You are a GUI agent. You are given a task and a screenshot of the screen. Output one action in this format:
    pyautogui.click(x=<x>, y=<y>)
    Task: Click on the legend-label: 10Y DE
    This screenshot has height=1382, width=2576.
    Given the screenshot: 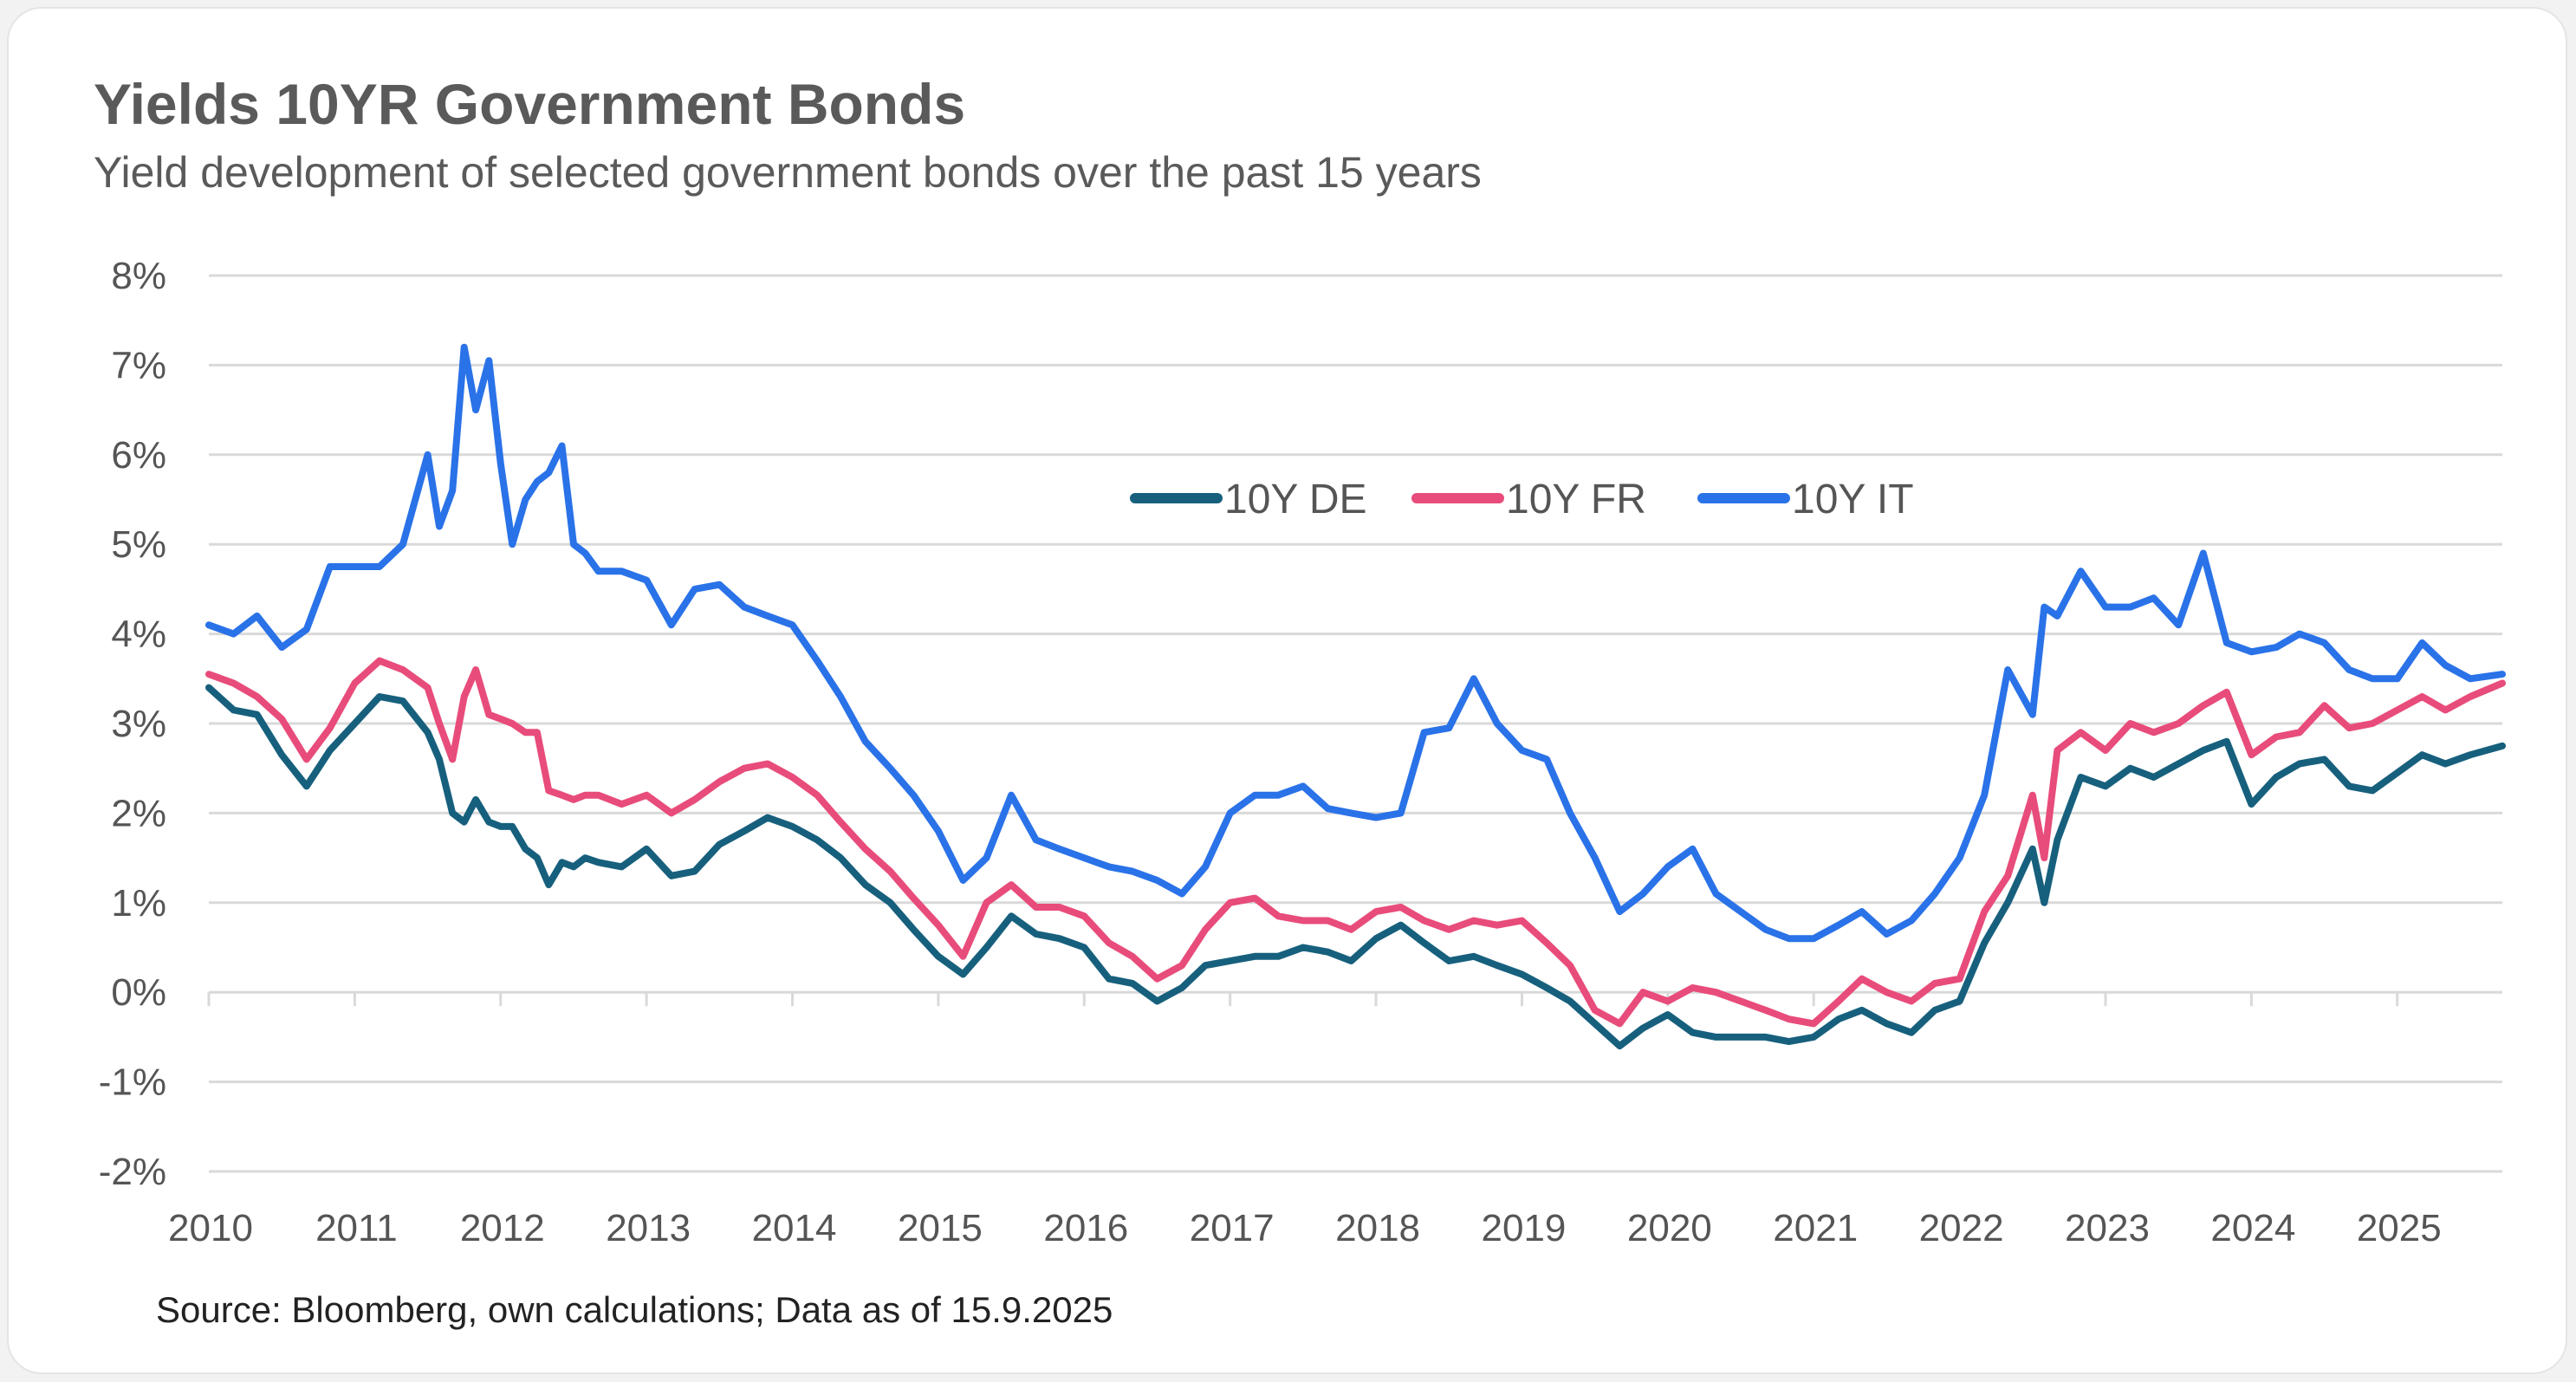 What is the action you would take?
    pyautogui.click(x=1295, y=499)
    